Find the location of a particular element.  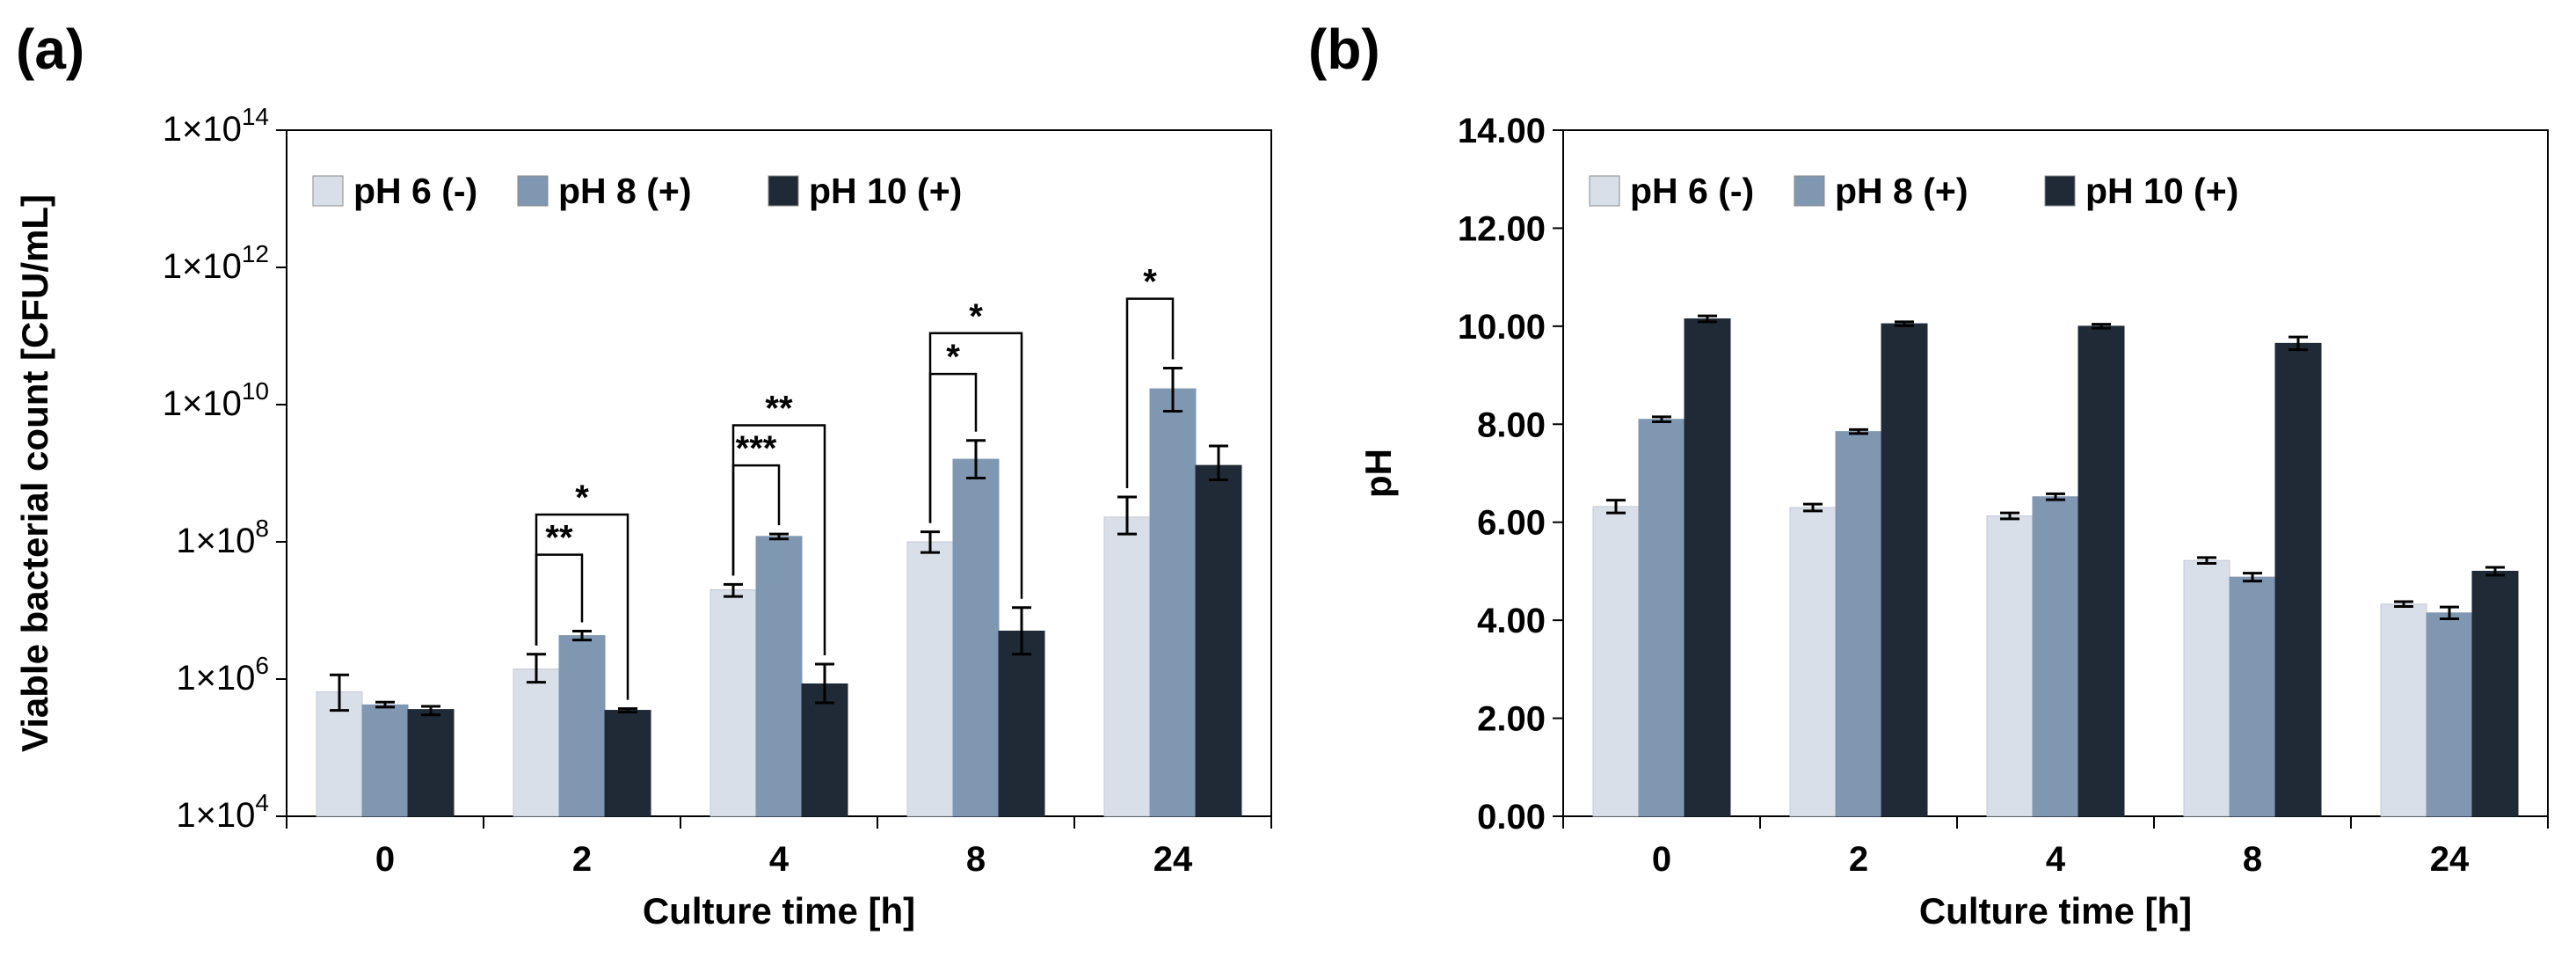

y-axis-title: Viable bacterial count [CFU/mL] is located at coordinates (34, 473).